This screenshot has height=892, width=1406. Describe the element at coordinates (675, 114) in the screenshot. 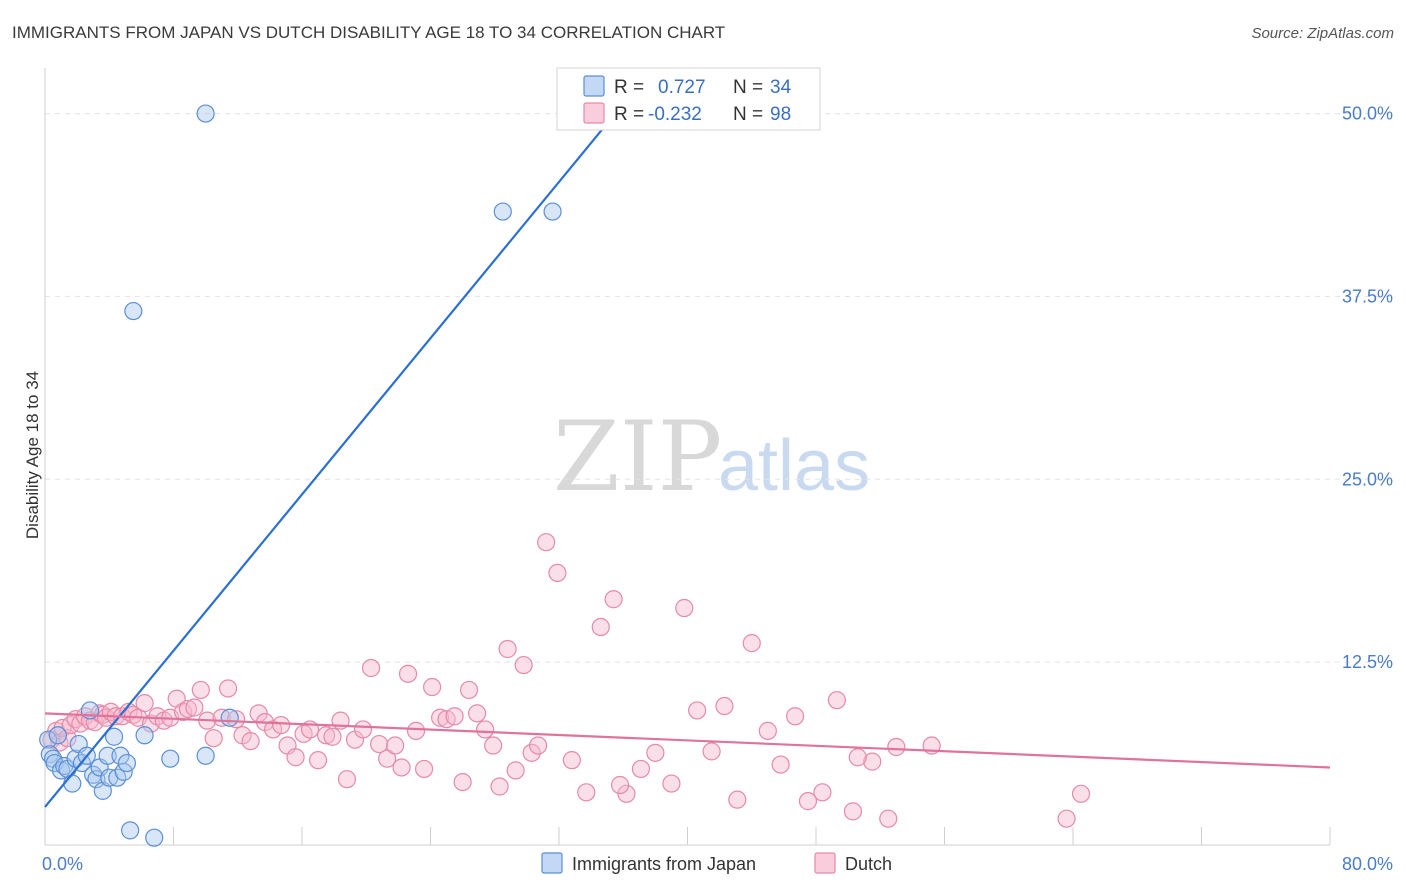

I see `legend-r-value-2: -0.232` at that location.